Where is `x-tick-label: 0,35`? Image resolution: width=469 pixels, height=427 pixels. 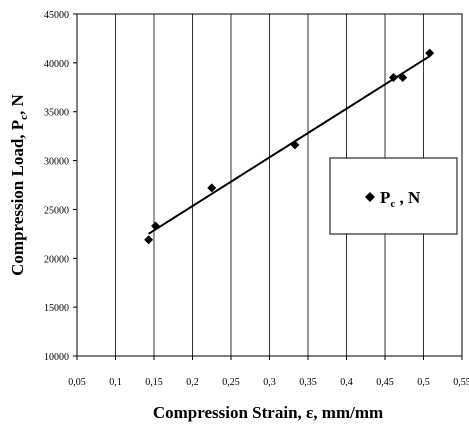 x-tick-label: 0,35 is located at coordinates (308, 382).